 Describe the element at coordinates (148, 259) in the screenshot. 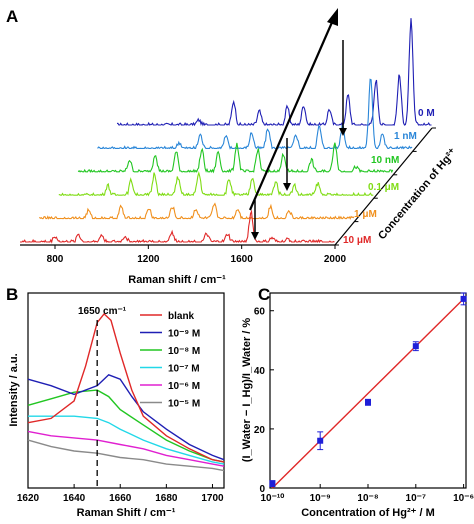

I see `x-tick-label: 1200` at that location.